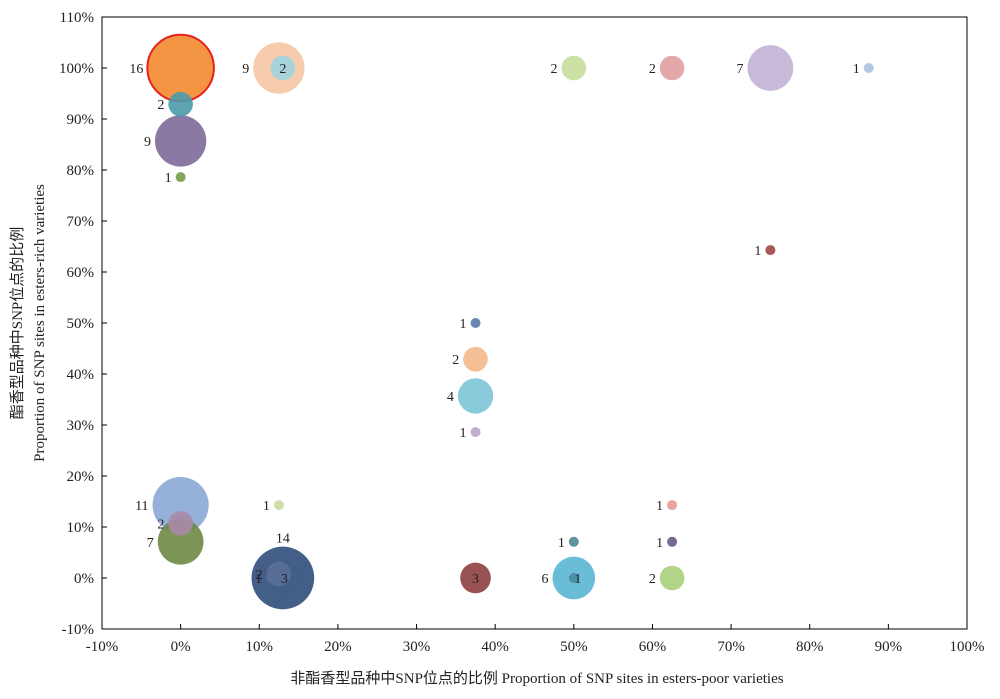 This screenshot has width=1000, height=699. I want to click on y-tick-label: 50%, so click(81, 324).